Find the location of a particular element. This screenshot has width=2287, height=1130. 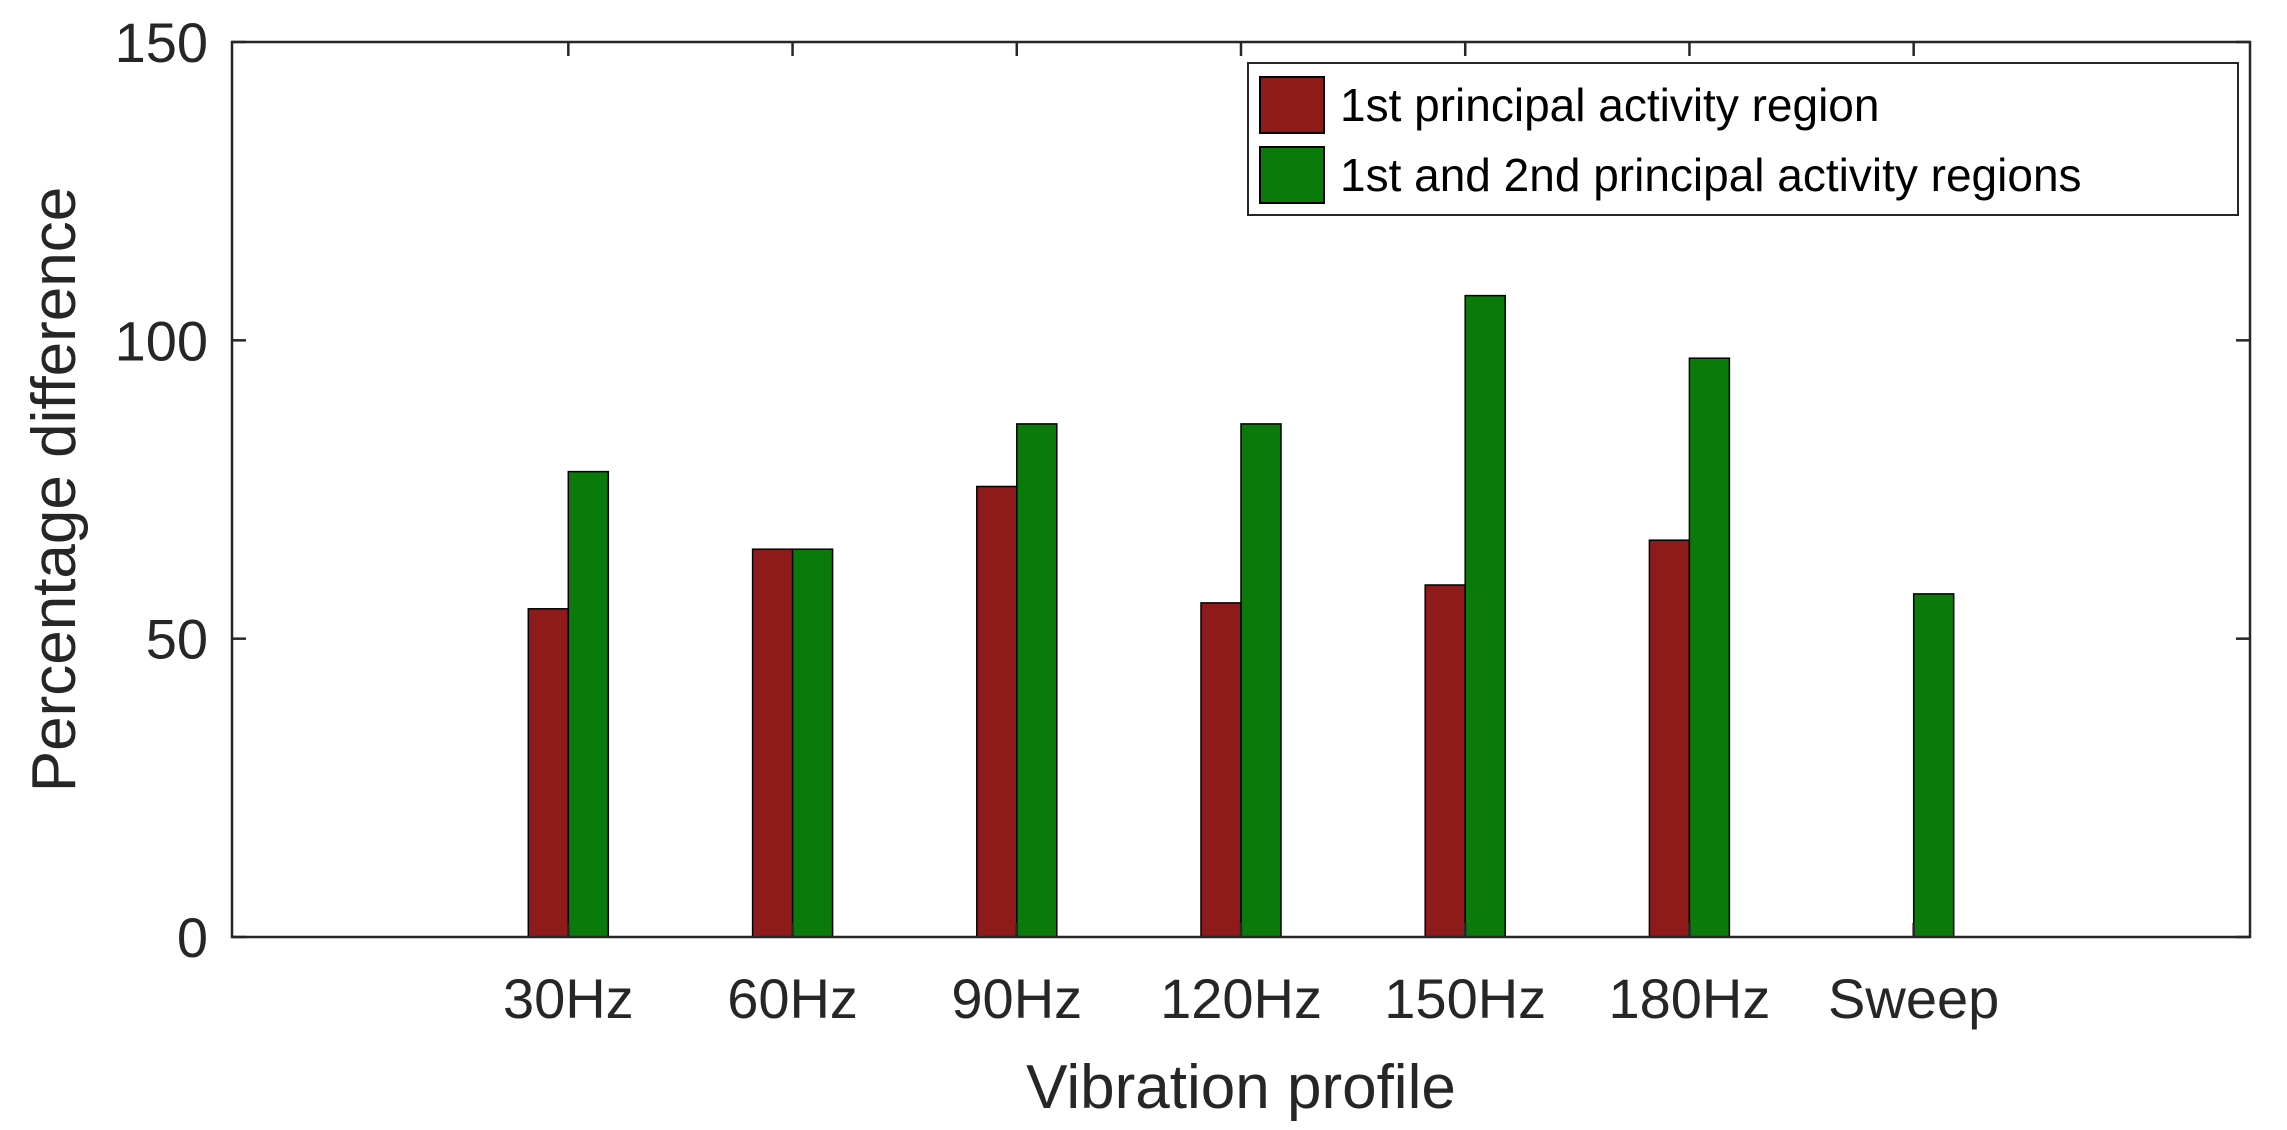

bar-series-1-90hz is located at coordinates (997, 711).